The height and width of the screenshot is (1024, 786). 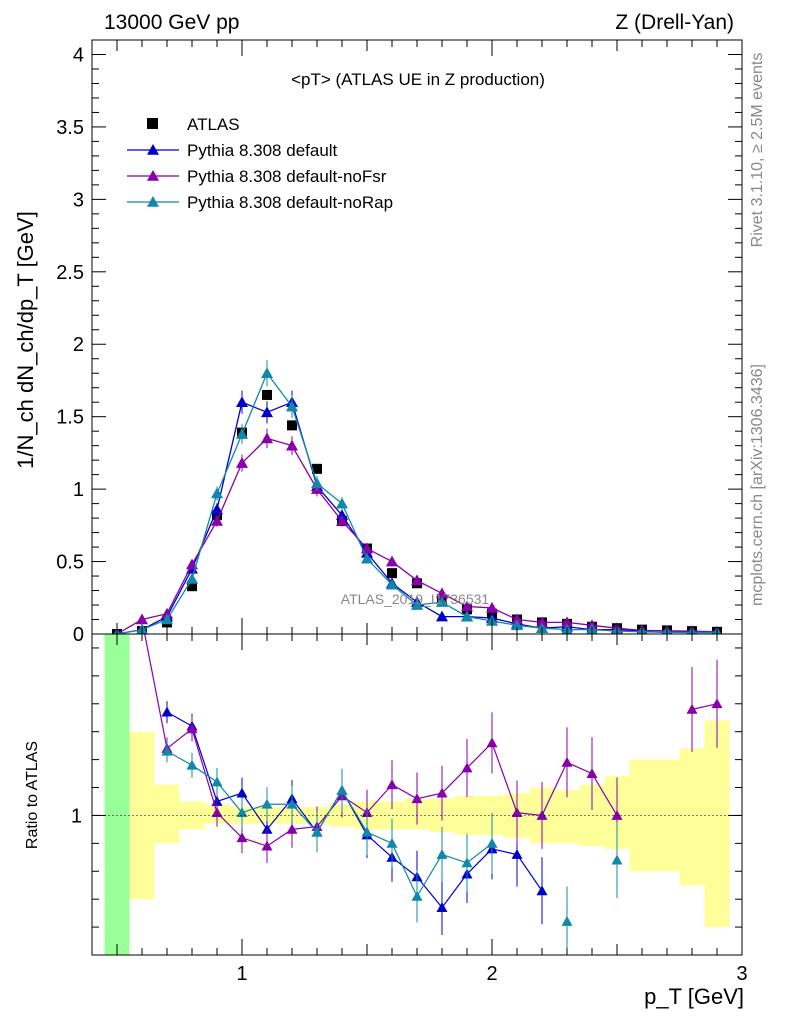 I want to click on ratio-y-tick-label: 1, so click(x=76, y=816).